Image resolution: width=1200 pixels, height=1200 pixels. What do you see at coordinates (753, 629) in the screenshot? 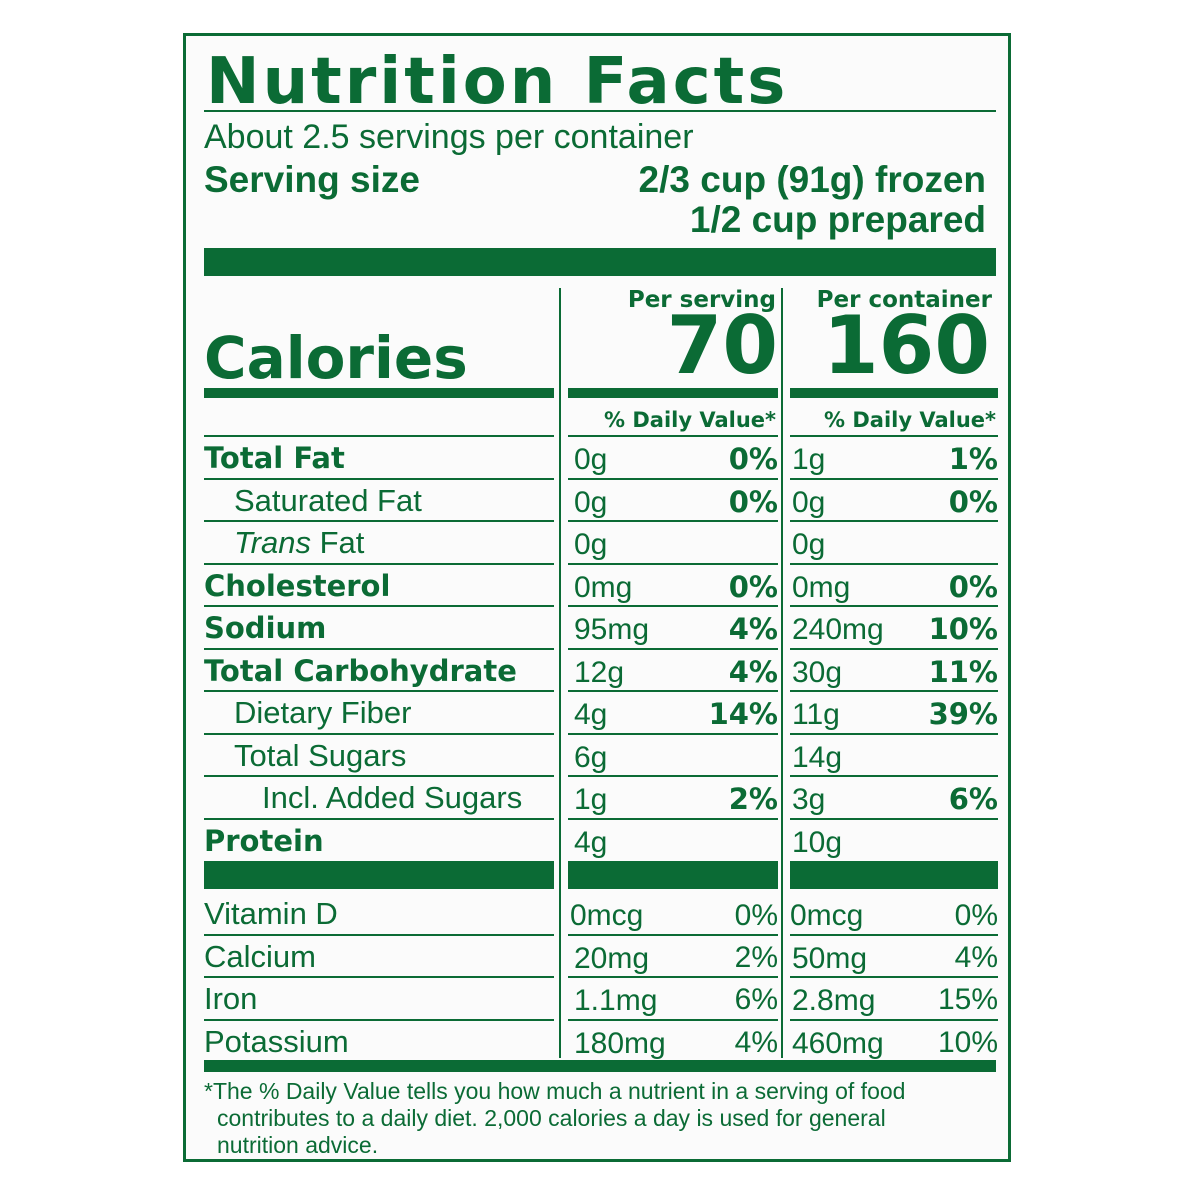
I see `nutrient-row-serving-dv: 4%` at bounding box center [753, 629].